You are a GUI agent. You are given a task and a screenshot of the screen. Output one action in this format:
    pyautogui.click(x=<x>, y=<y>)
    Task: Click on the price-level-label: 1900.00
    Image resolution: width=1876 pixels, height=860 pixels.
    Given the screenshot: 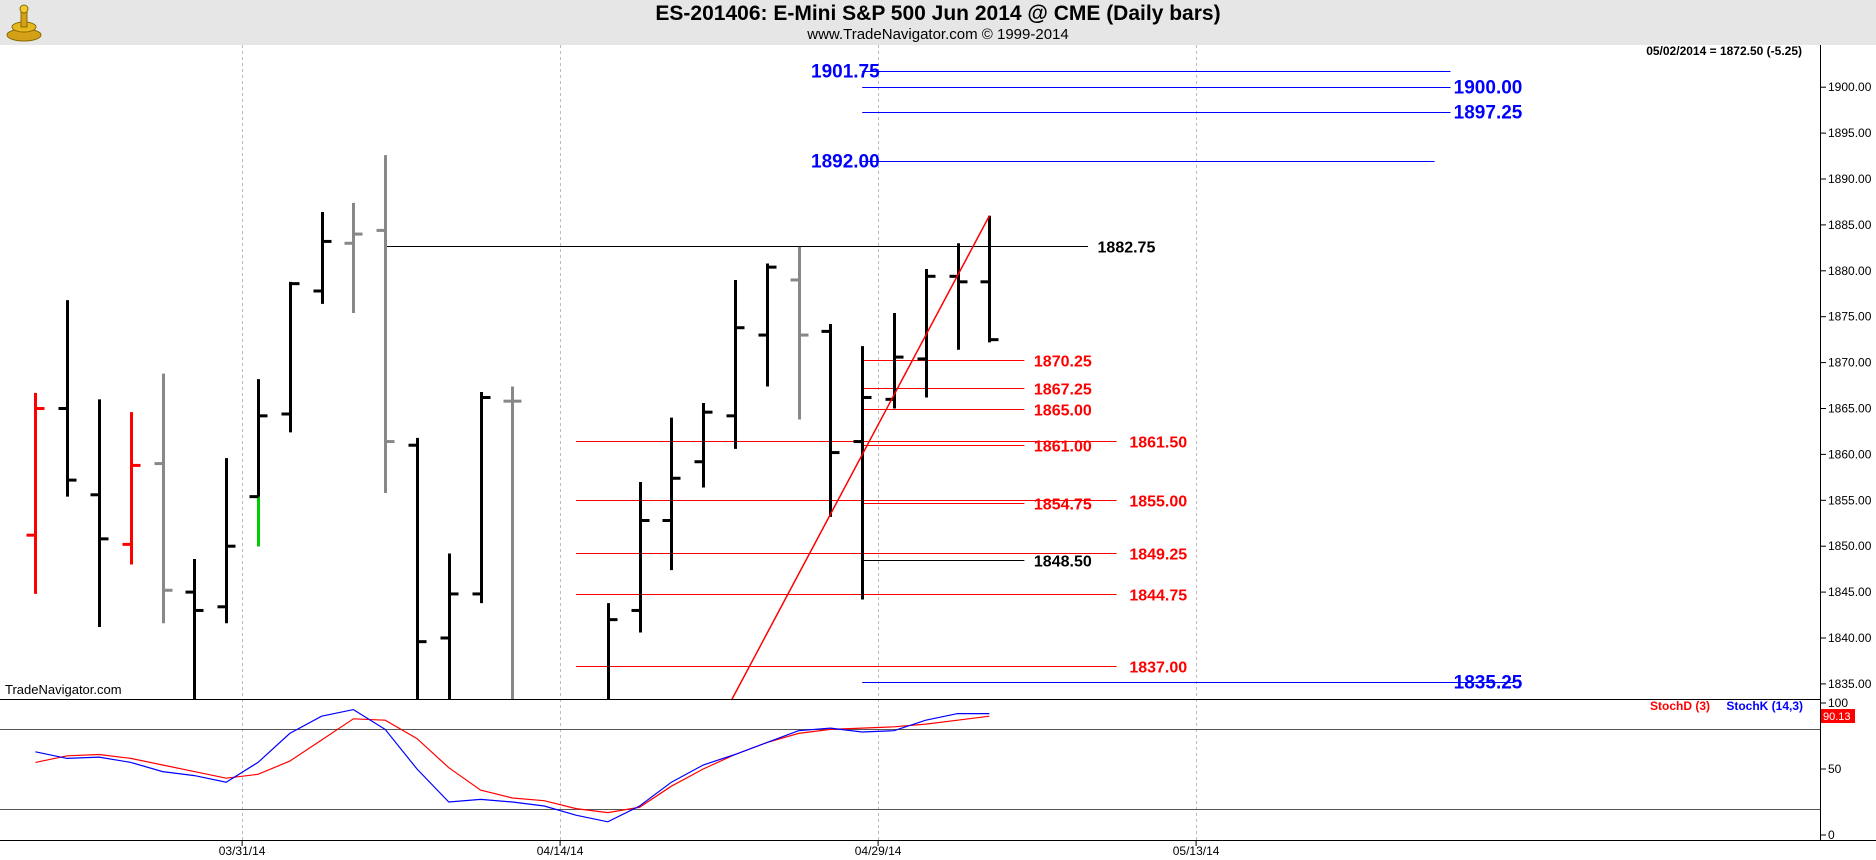 What is the action you would take?
    pyautogui.click(x=1488, y=88)
    